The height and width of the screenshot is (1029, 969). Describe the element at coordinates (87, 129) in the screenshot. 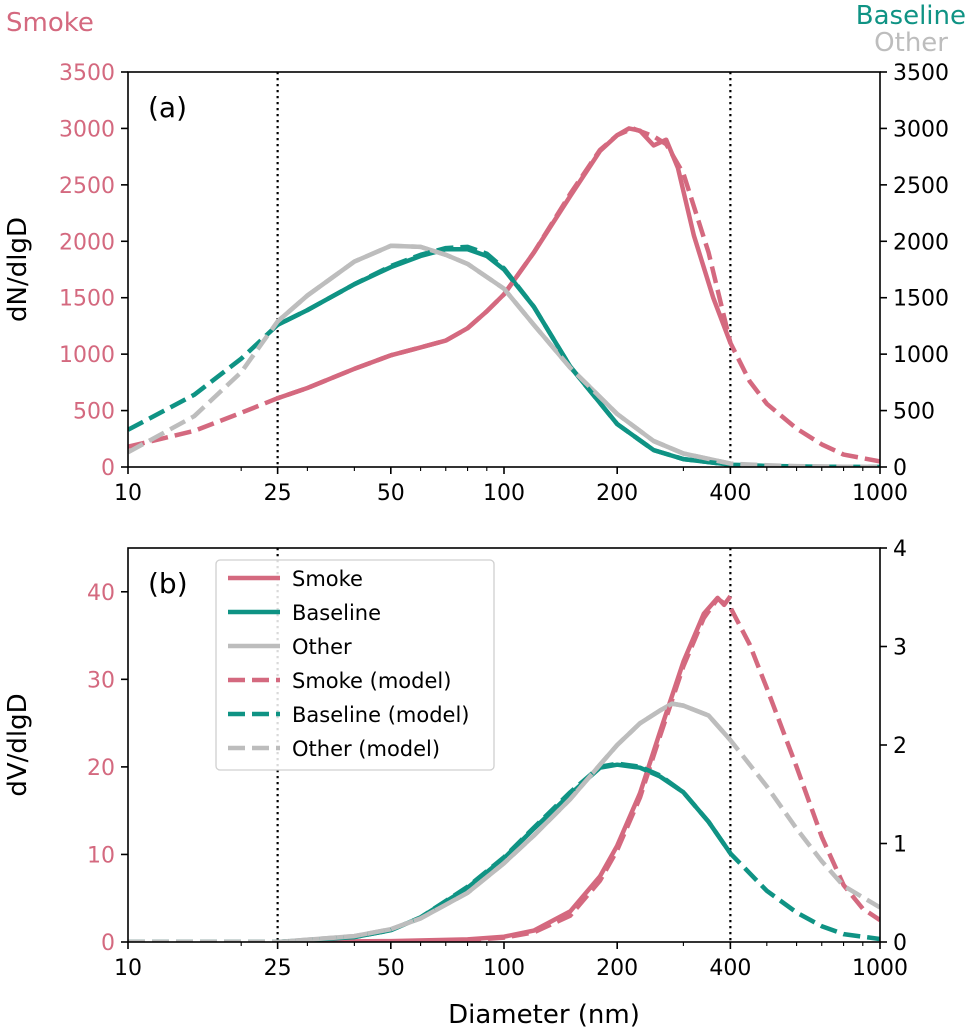

I see `y-left-tick-label: 3000` at that location.